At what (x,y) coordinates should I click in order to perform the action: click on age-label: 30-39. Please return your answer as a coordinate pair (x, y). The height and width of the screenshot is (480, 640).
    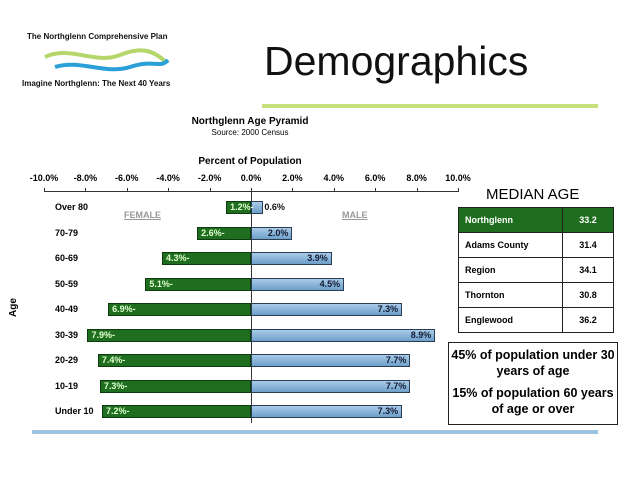
    Looking at the image, I should click on (67, 334).